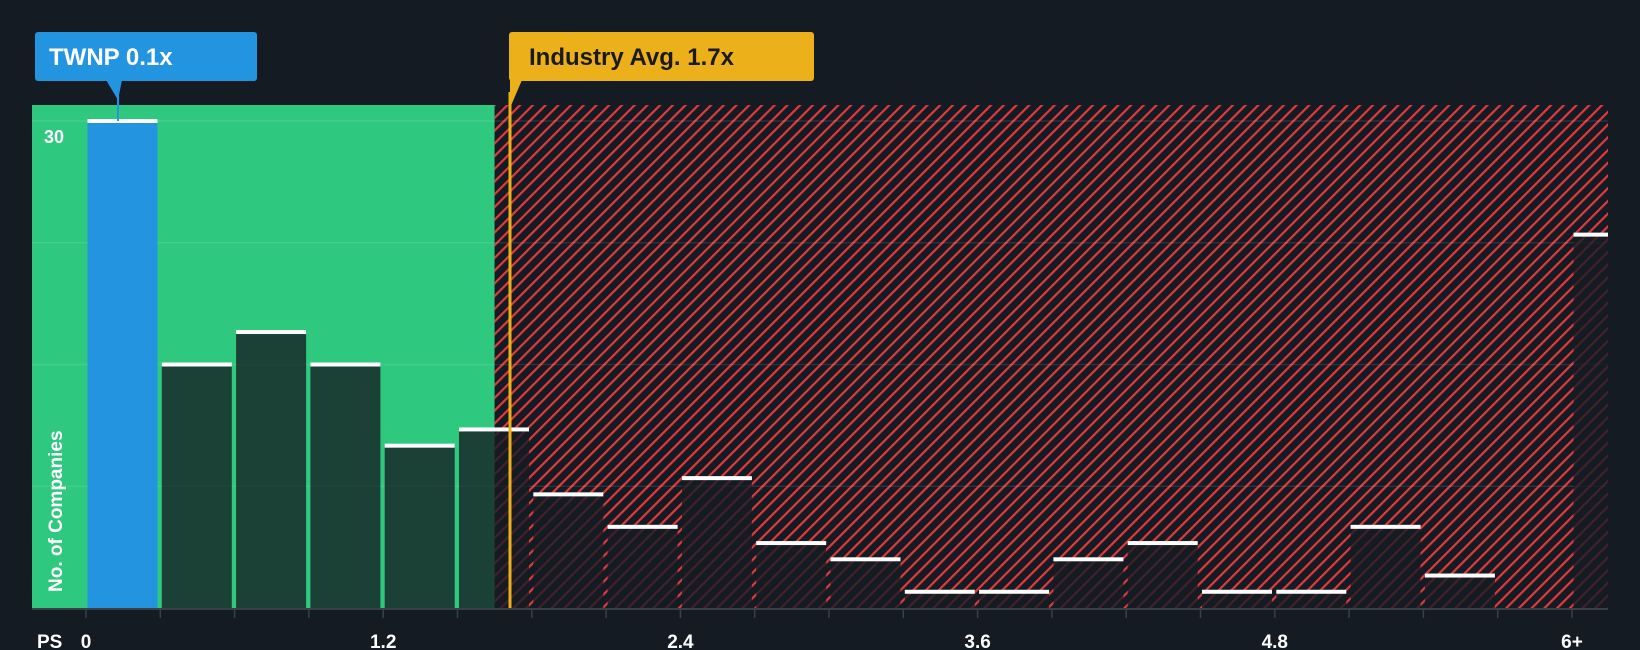 Image resolution: width=1640 pixels, height=650 pixels. What do you see at coordinates (114, 90) in the screenshot?
I see `company-pointer` at bounding box center [114, 90].